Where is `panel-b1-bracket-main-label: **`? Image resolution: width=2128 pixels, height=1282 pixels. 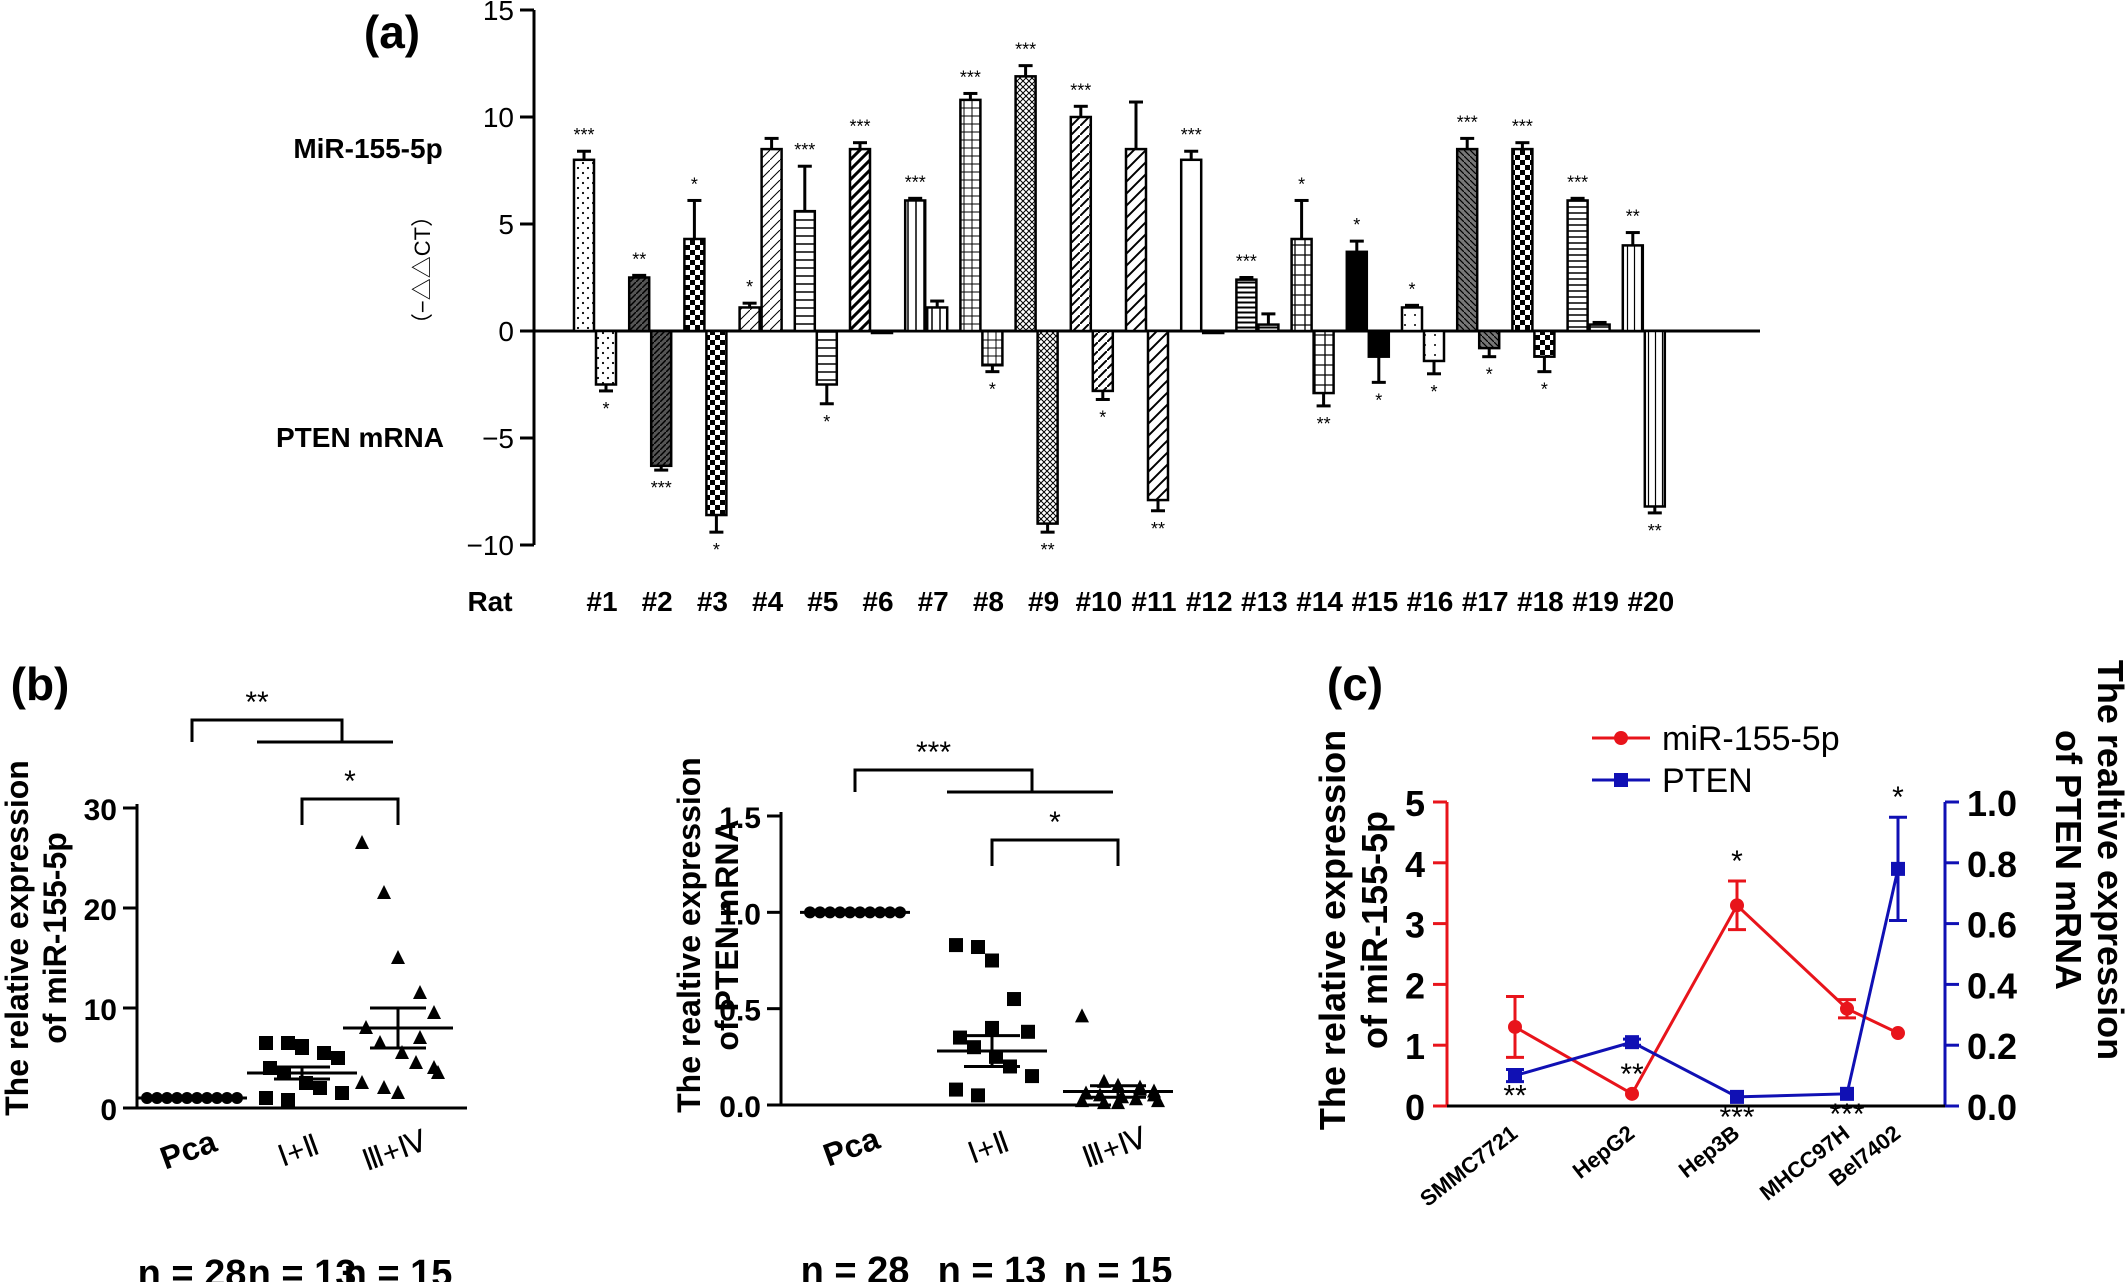 panel-b1-bracket-main-label: ** is located at coordinates (257, 702).